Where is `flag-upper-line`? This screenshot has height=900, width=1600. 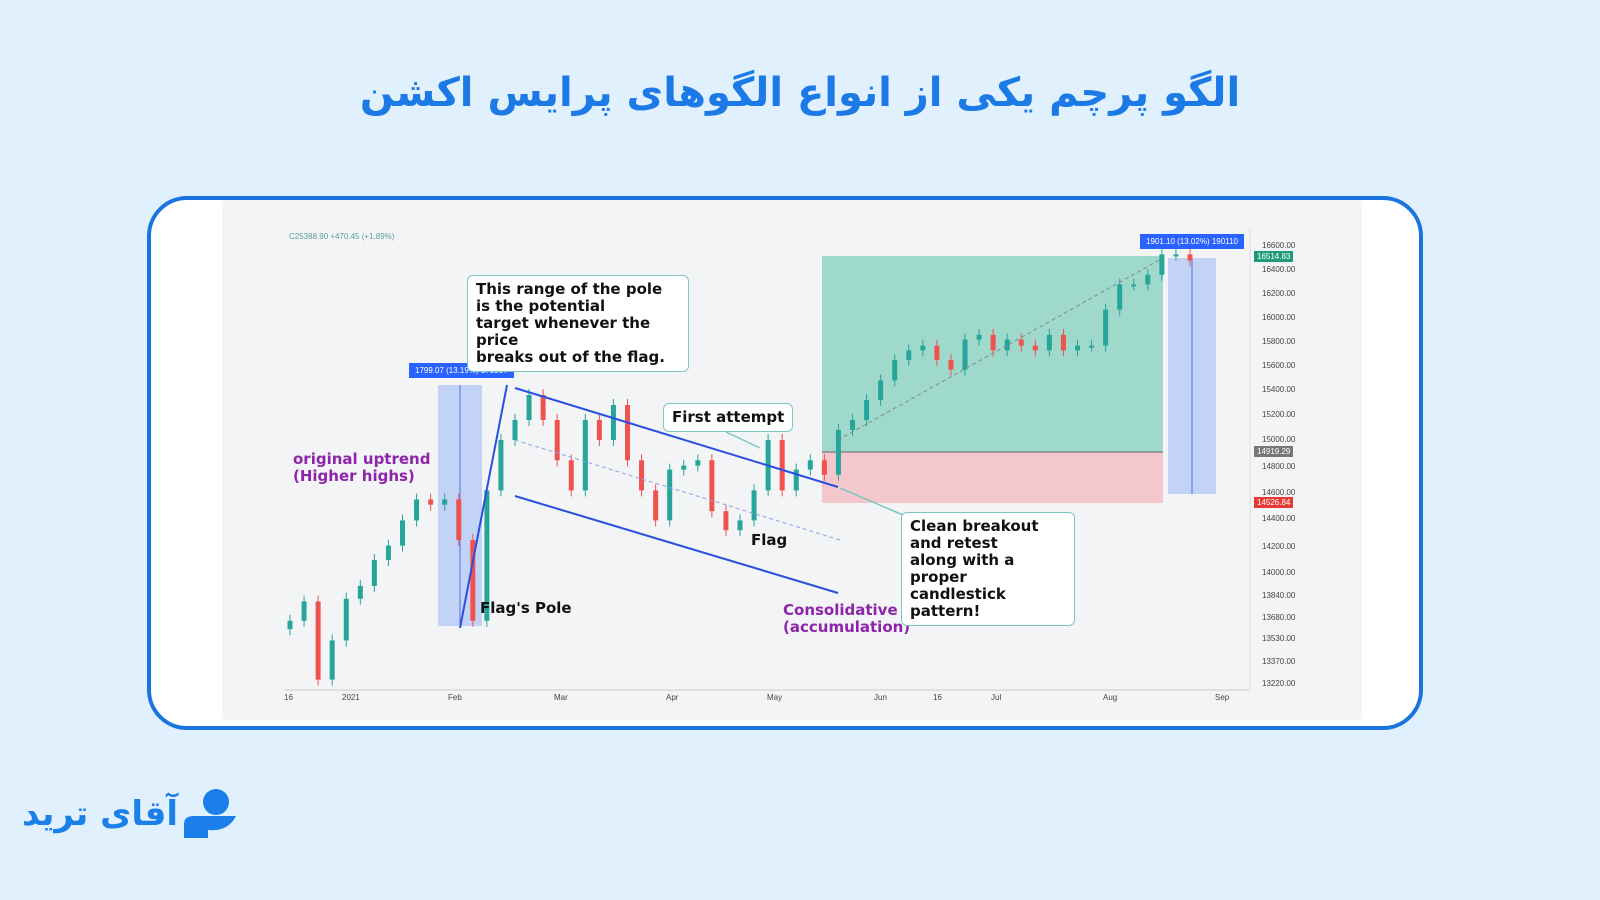
flag-upper-line is located at coordinates (676, 437).